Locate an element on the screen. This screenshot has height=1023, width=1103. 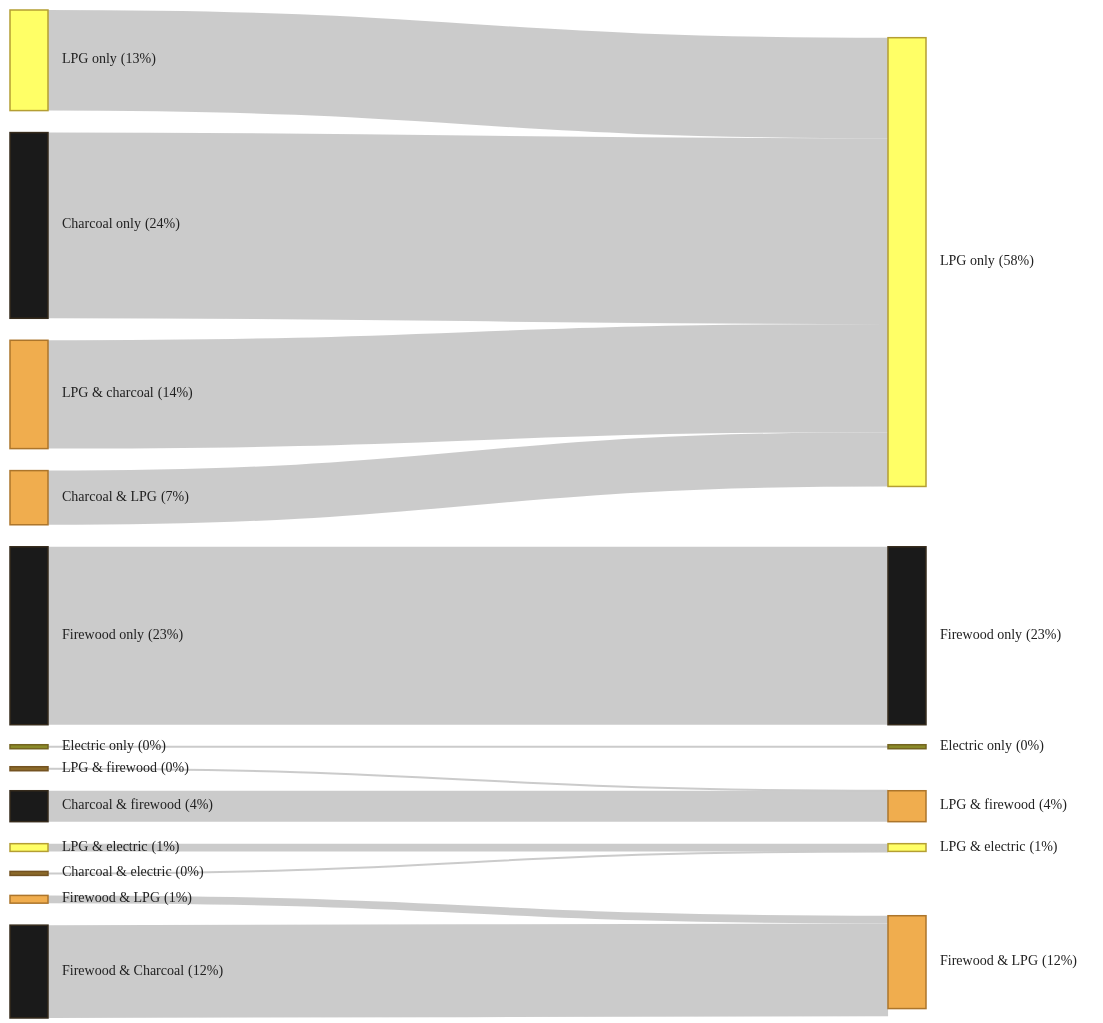
data-label: (58%) is located at coordinates (1016, 261).